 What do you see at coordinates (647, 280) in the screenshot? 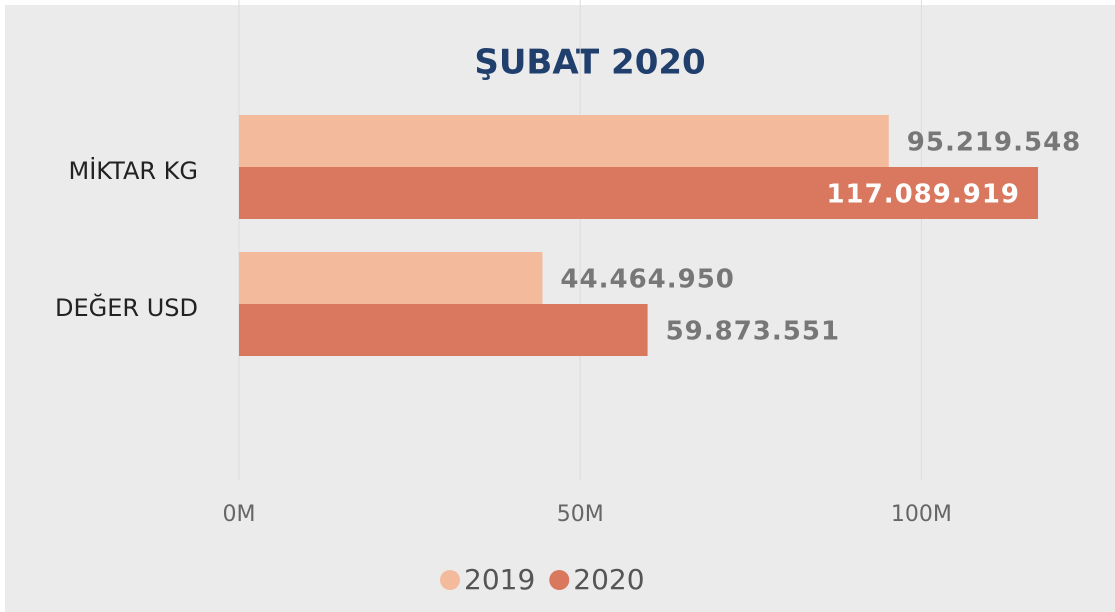
I see `data-label: 44.464.950` at bounding box center [647, 280].